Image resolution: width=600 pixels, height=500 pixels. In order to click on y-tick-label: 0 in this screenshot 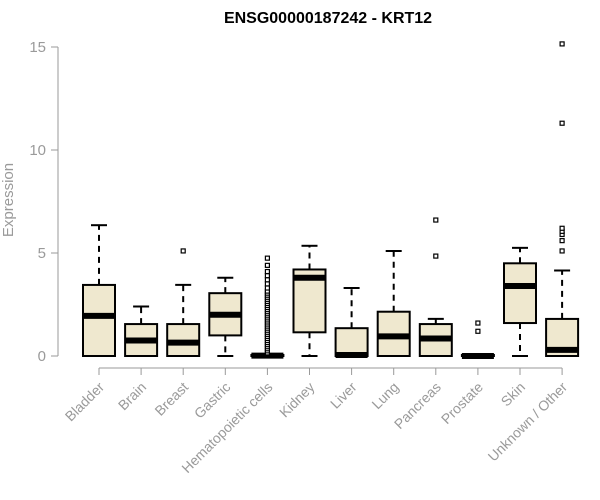, I will do `click(42, 356)`.